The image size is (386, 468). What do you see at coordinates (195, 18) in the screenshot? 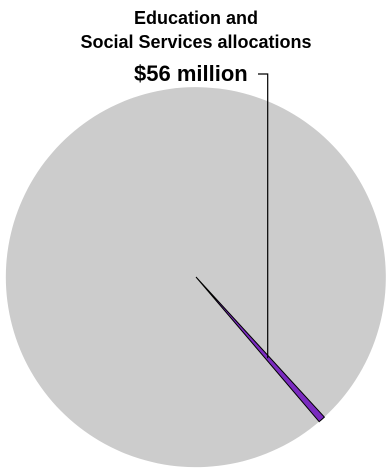
I see `callout-label-line-1: Education and` at bounding box center [195, 18].